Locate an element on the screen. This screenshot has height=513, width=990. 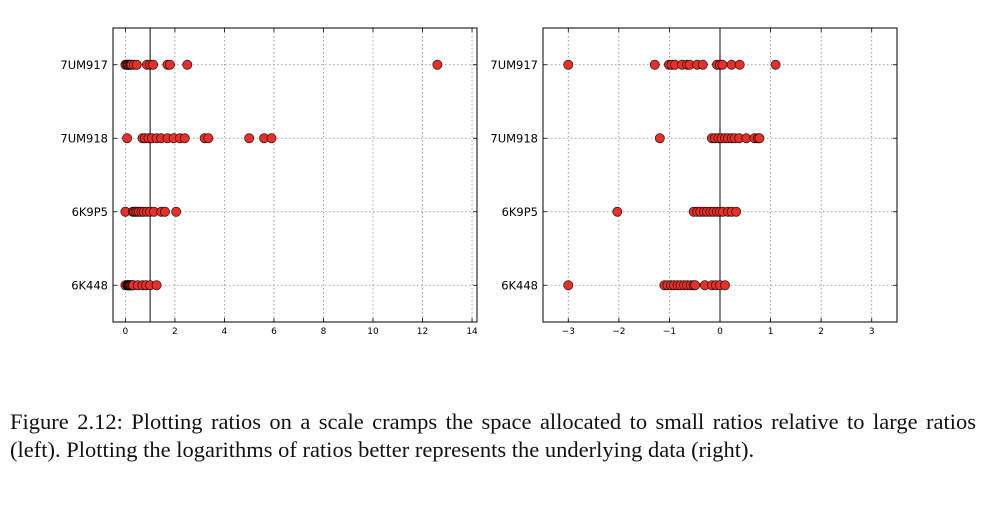
x-tick-label: 8 is located at coordinates (324, 332).